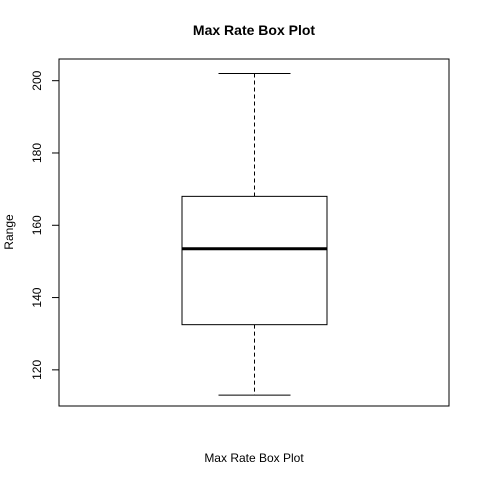  Describe the element at coordinates (9, 232) in the screenshot. I see `y-axis-label: Range` at that location.